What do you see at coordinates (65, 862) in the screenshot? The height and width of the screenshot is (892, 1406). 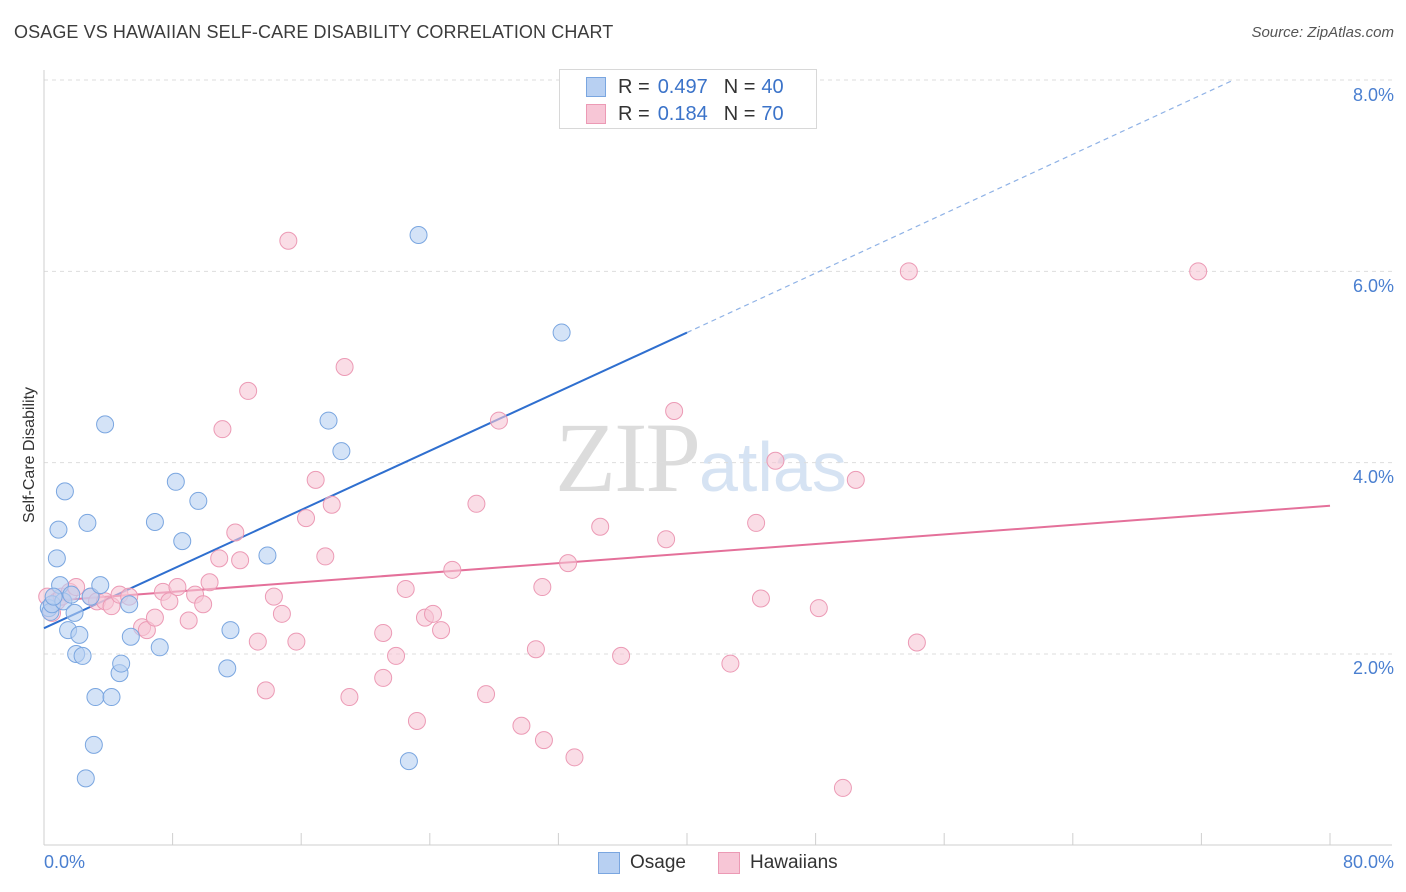 I see `x-tick-label-min: 0.0%` at bounding box center [65, 862].